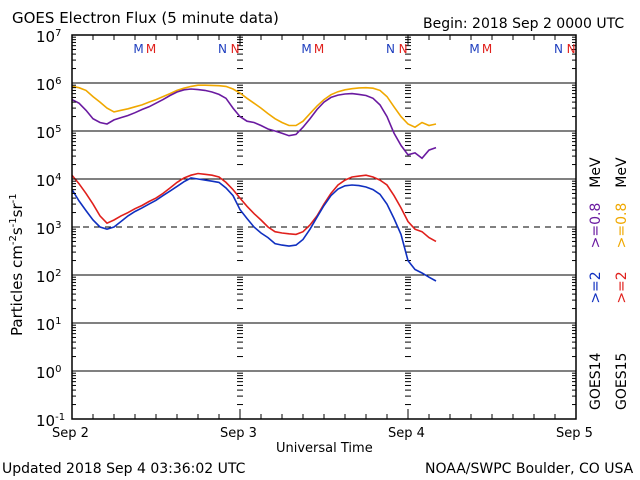 The width and height of the screenshot is (640, 480). I want to click on begin-label: Begin: 2018 Sep 2 0000 UTC, so click(524, 24).